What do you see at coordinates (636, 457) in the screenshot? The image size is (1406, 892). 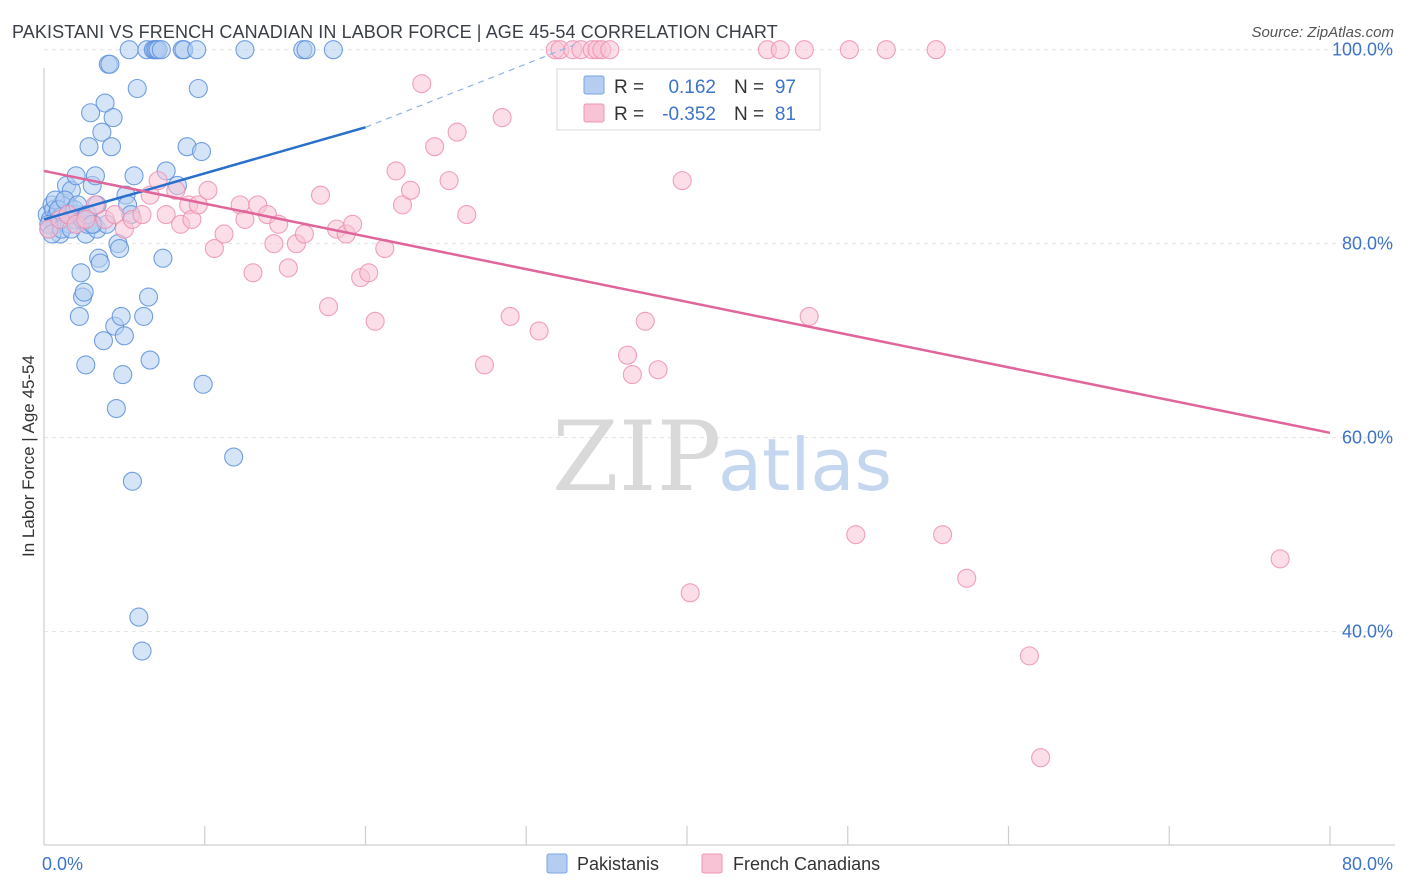 I see `watermark-zip: ZIP` at bounding box center [636, 457].